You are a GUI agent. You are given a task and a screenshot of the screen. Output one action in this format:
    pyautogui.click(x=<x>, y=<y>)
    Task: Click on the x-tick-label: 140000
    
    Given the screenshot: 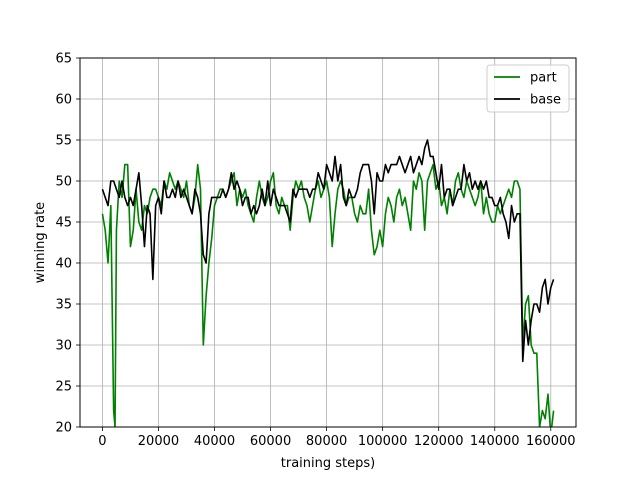 What is the action you would take?
    pyautogui.click(x=495, y=441)
    